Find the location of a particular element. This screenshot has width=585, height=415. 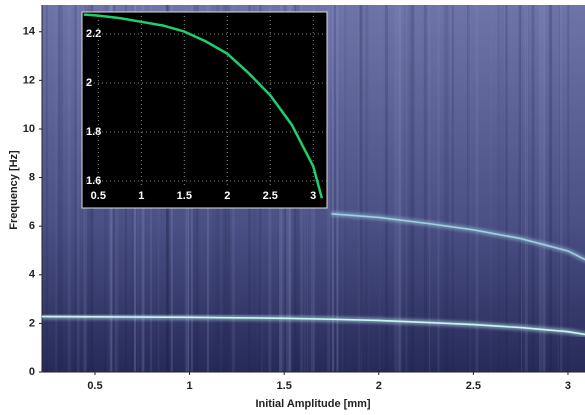

y-tick-label: 4 is located at coordinates (32, 275).